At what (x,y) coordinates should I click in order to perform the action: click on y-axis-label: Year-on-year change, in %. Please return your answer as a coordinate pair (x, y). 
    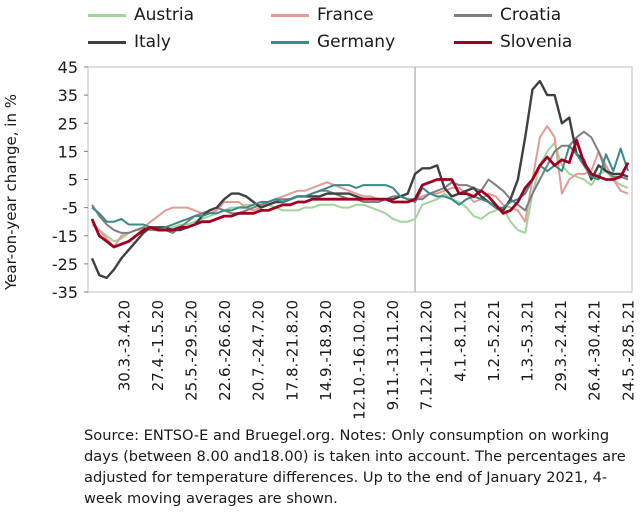
    Looking at the image, I should click on (11, 192).